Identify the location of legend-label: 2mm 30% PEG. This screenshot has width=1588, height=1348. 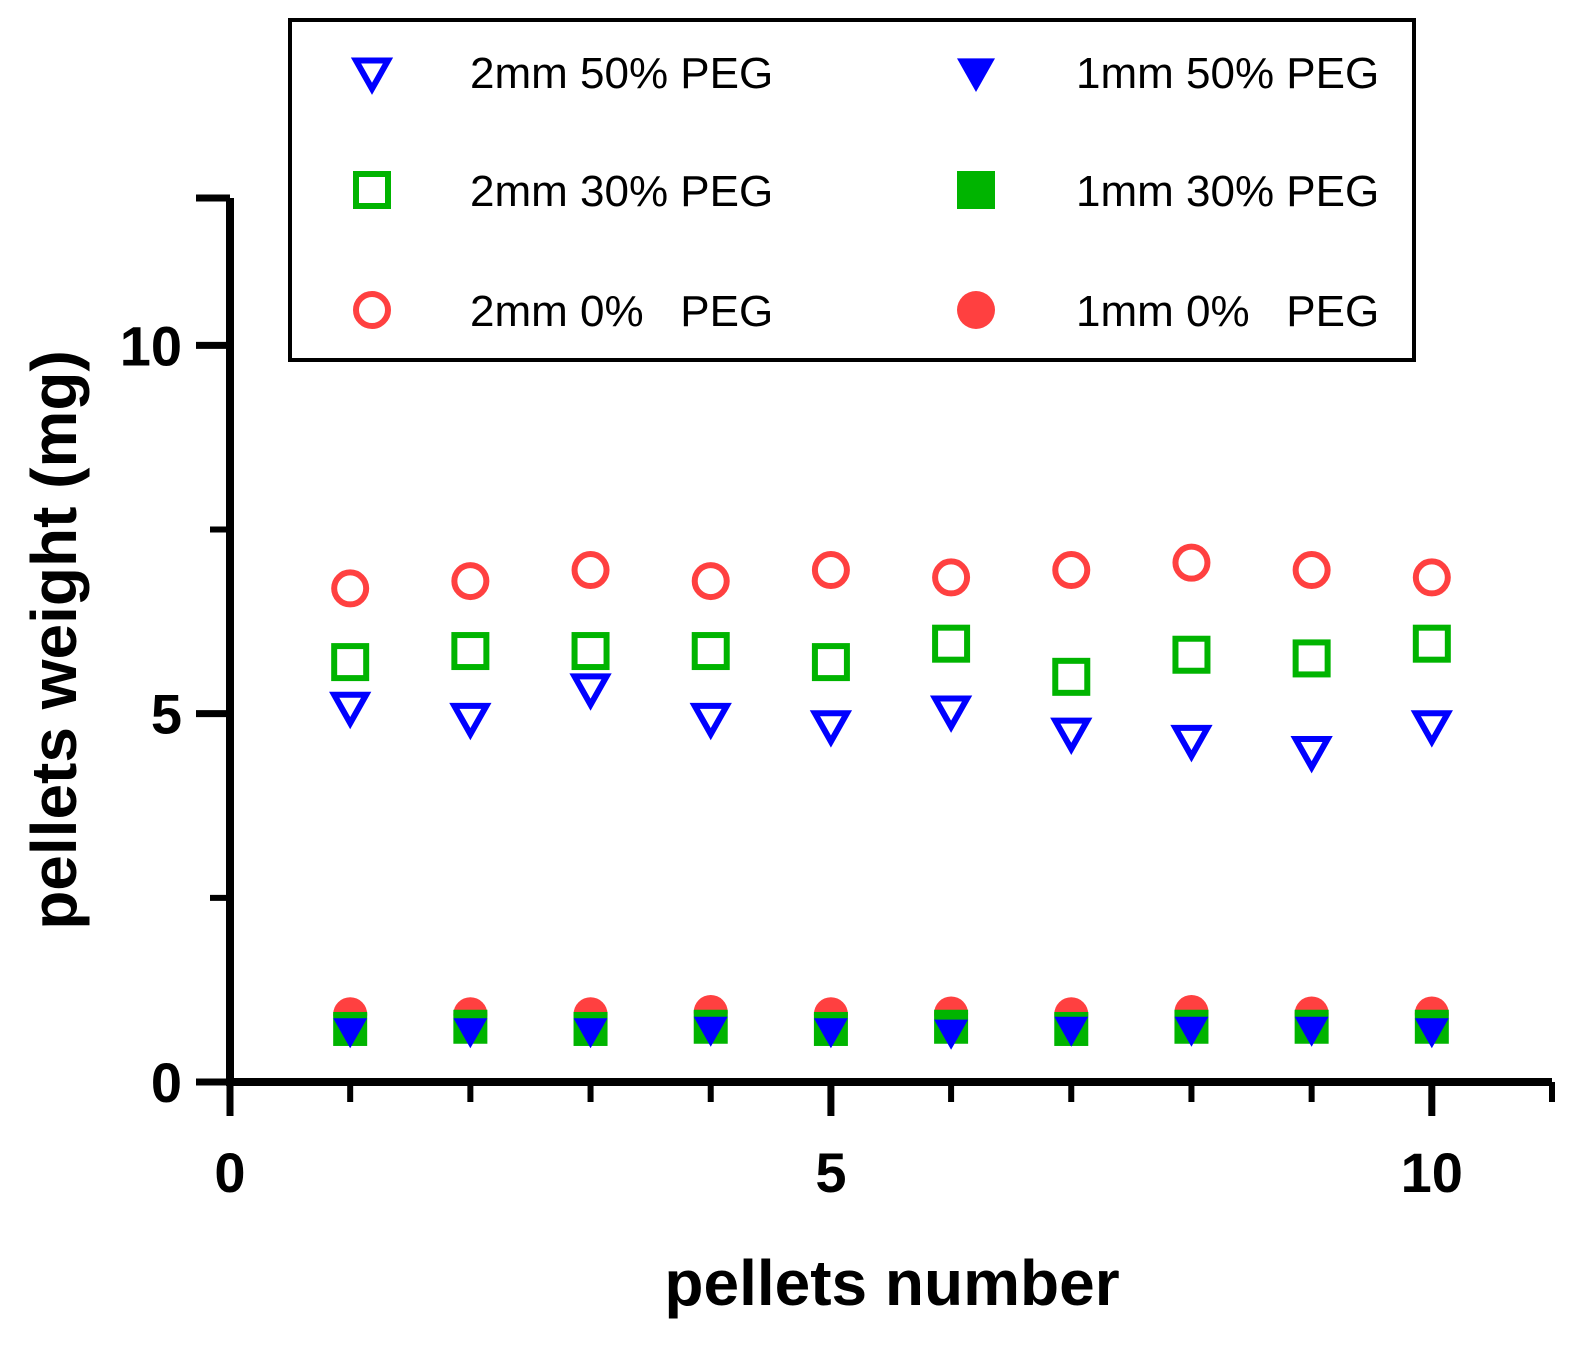
(621, 191).